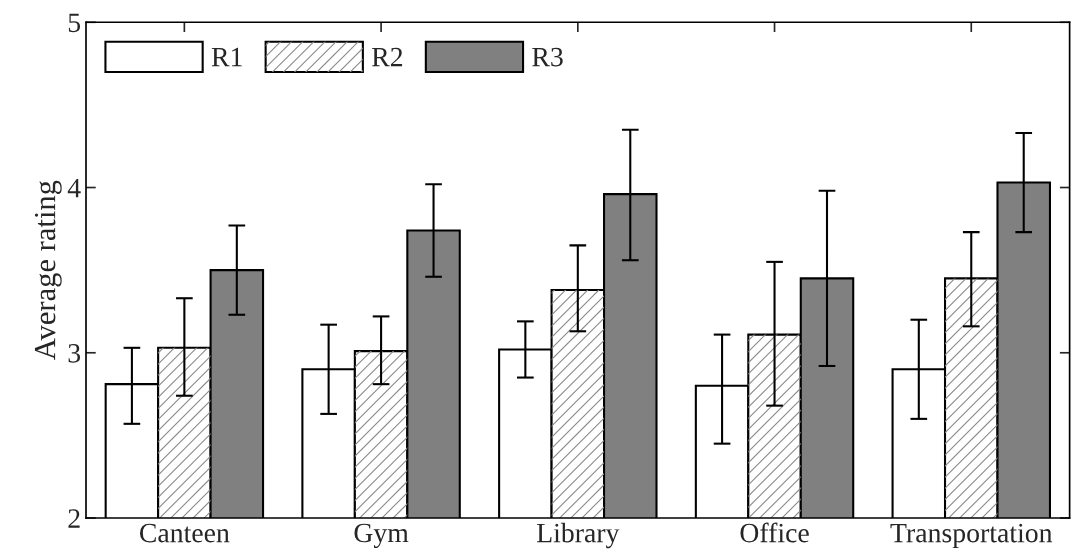  Describe the element at coordinates (74, 23) in the screenshot. I see `y-tick-label: 5` at that location.